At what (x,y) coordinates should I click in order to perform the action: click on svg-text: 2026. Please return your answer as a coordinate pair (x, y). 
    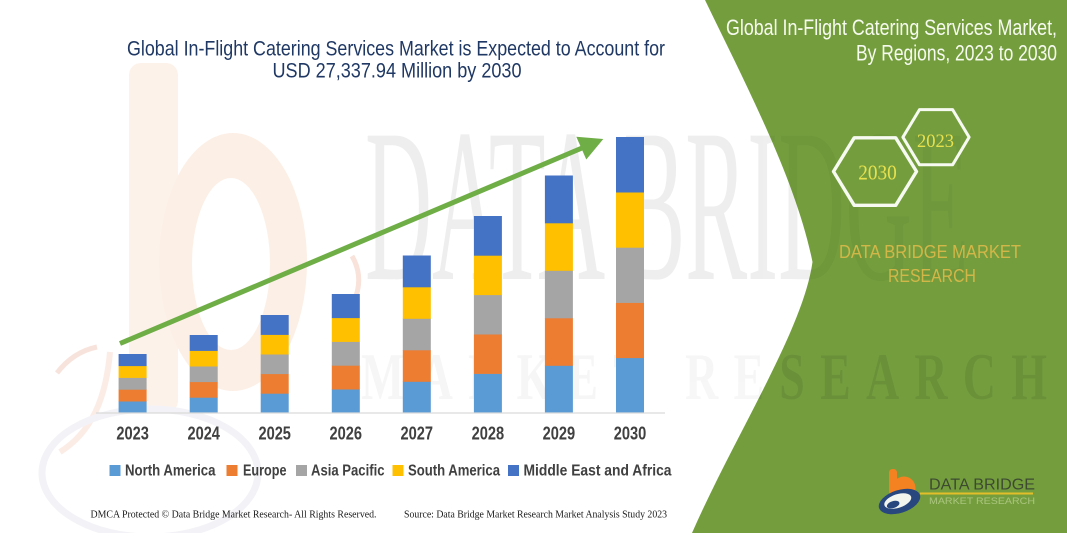
    Looking at the image, I should click on (346, 434).